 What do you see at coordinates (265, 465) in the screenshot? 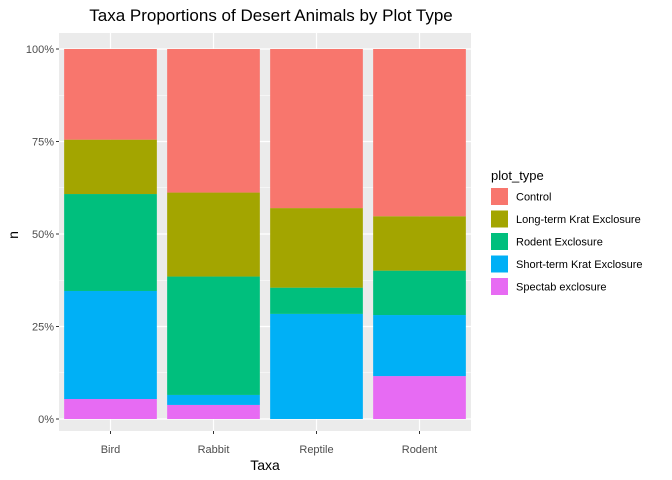
I see `x-axis-label: Taxa` at bounding box center [265, 465].